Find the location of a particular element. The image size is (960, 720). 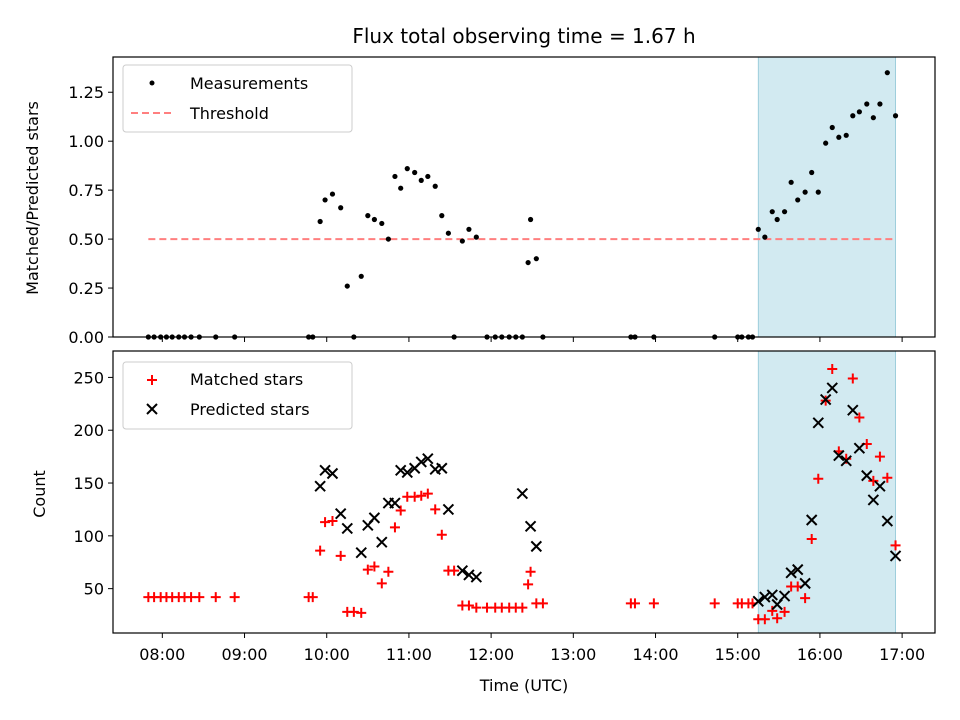

bottom-legend: Matched stars Predicted stars is located at coordinates (237, 395).